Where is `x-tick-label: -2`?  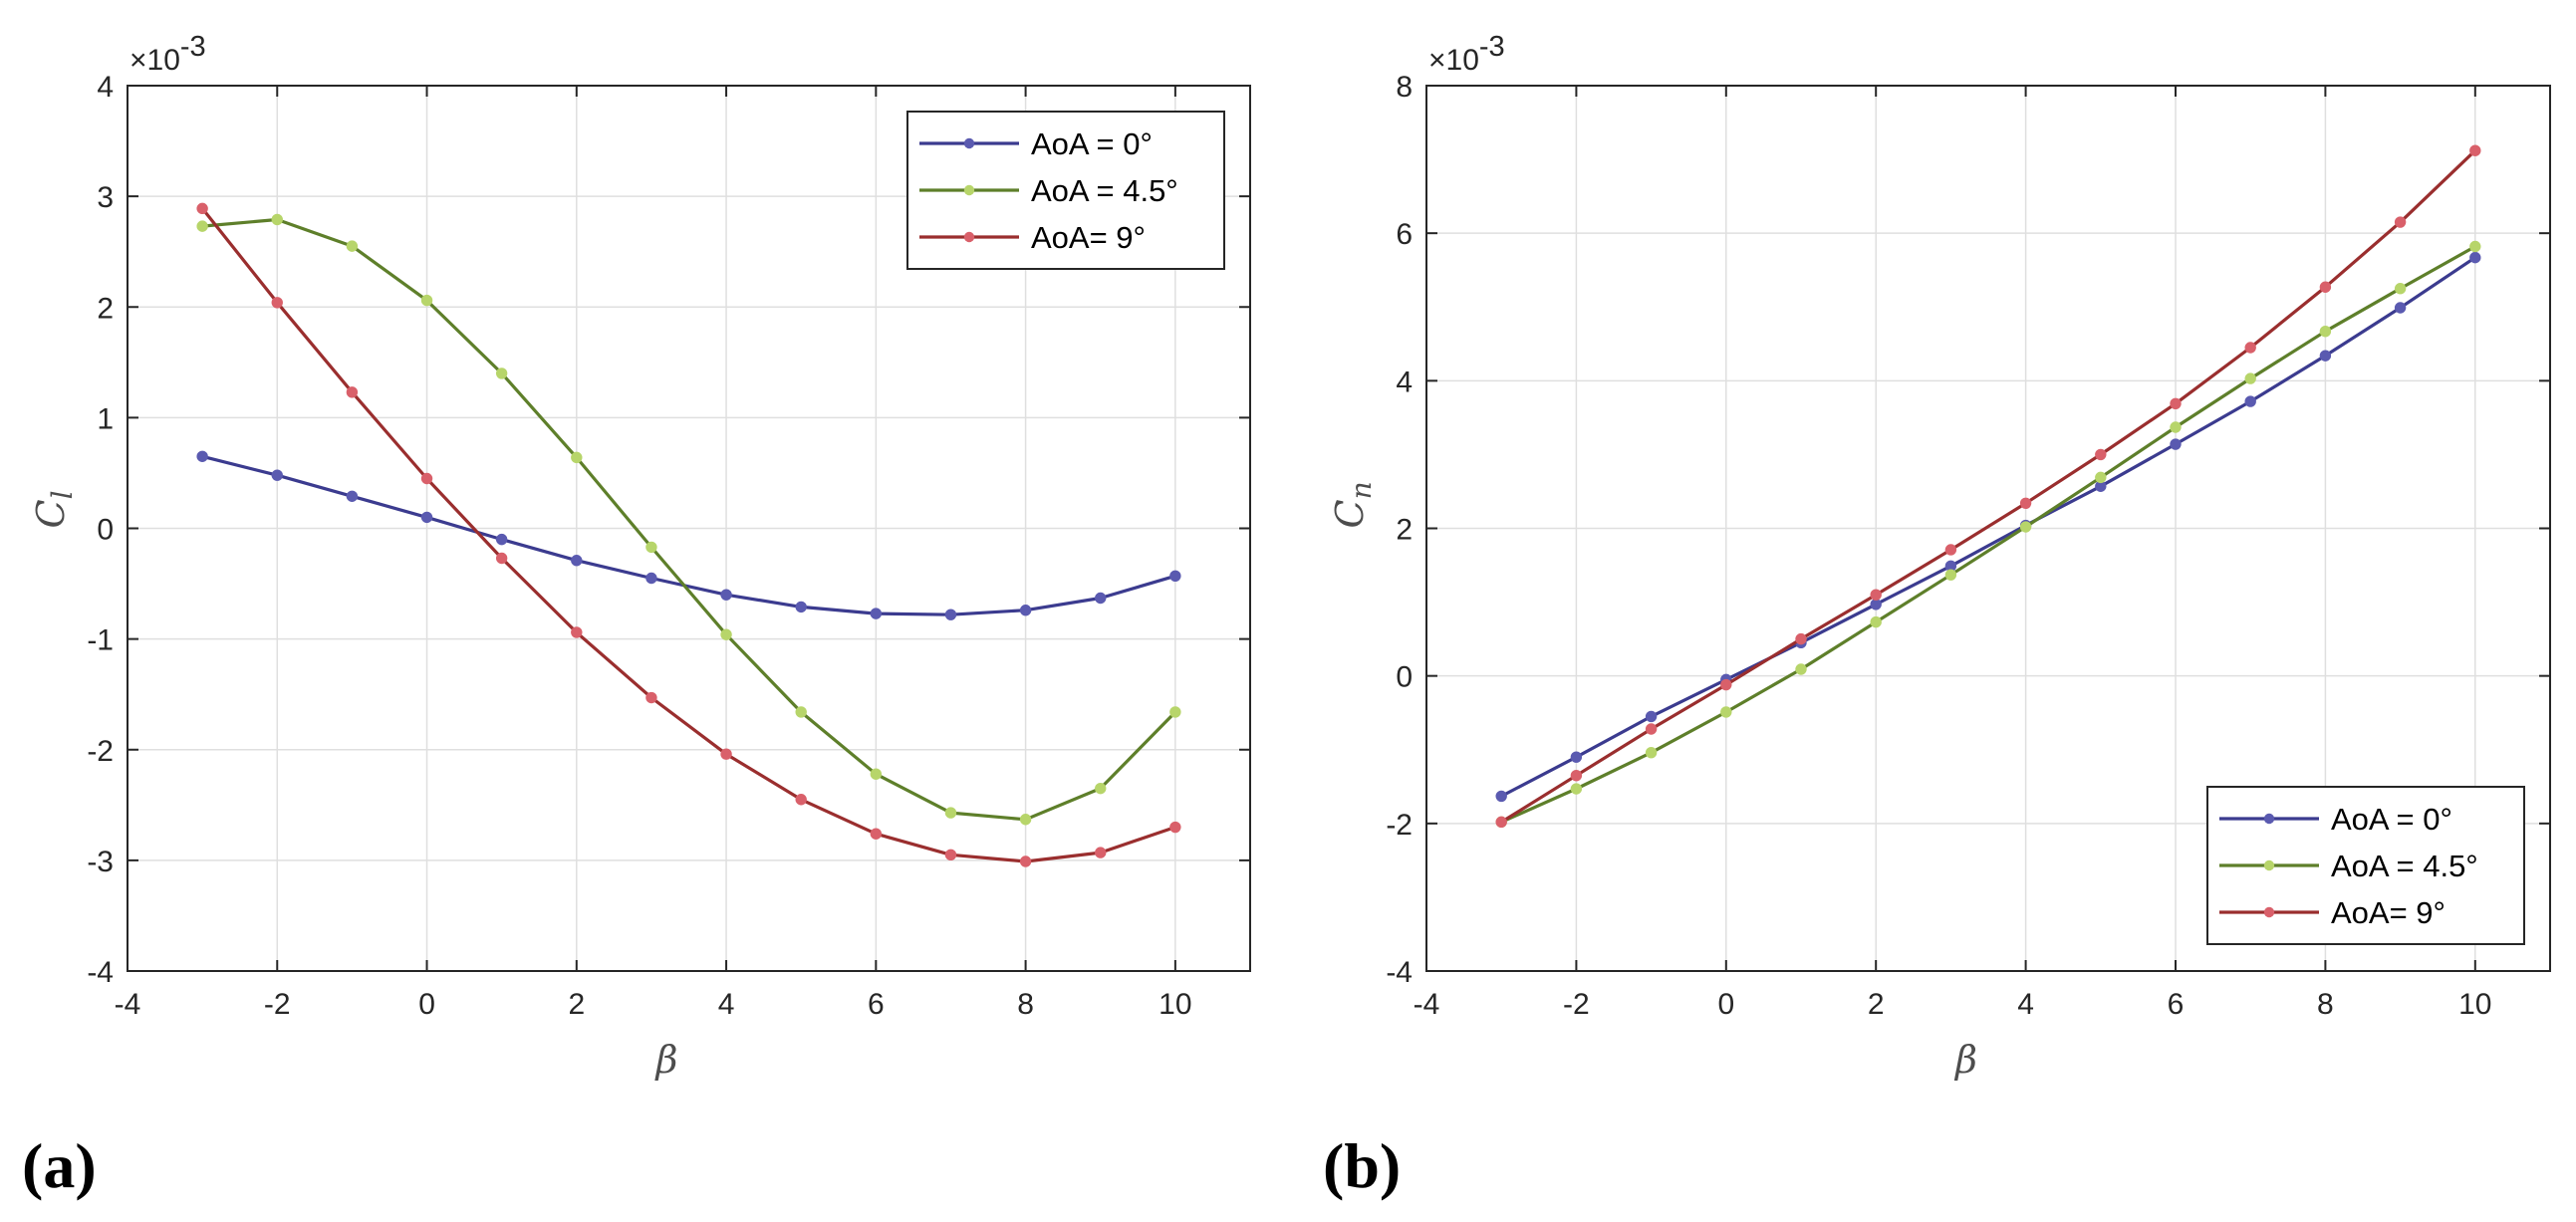 x-tick-label: -2 is located at coordinates (277, 1004).